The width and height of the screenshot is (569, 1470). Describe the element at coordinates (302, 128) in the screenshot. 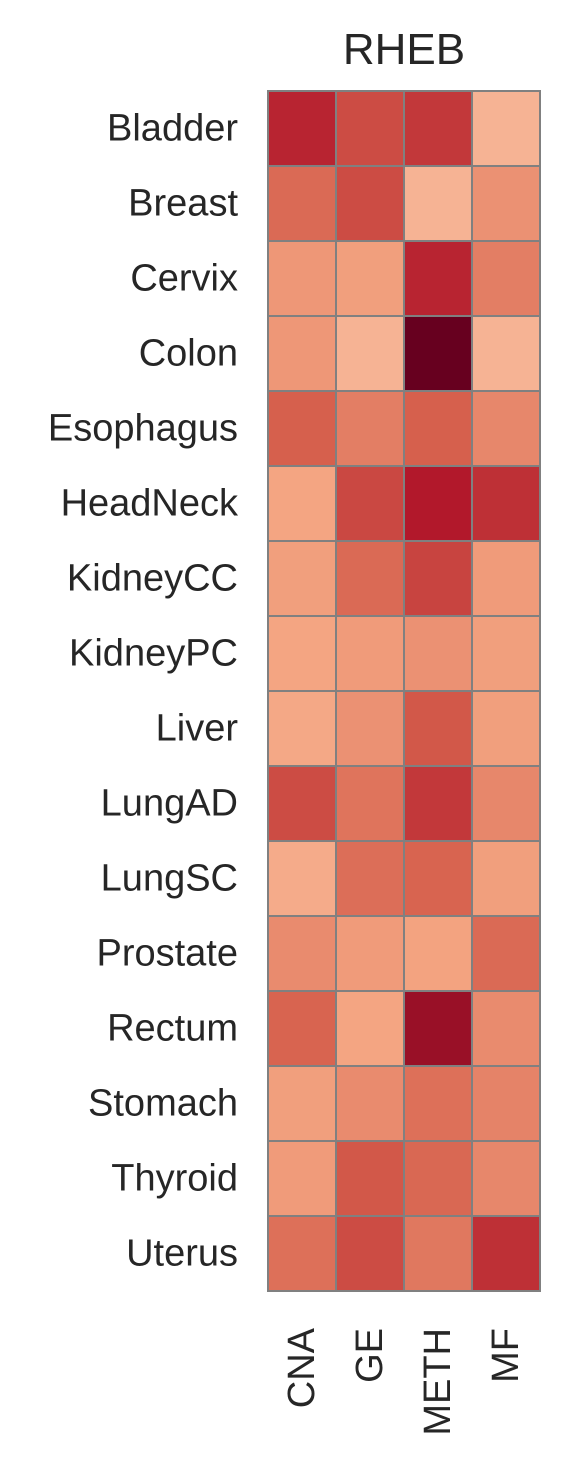

I see `heatmap-cell-bladder-cna` at that location.